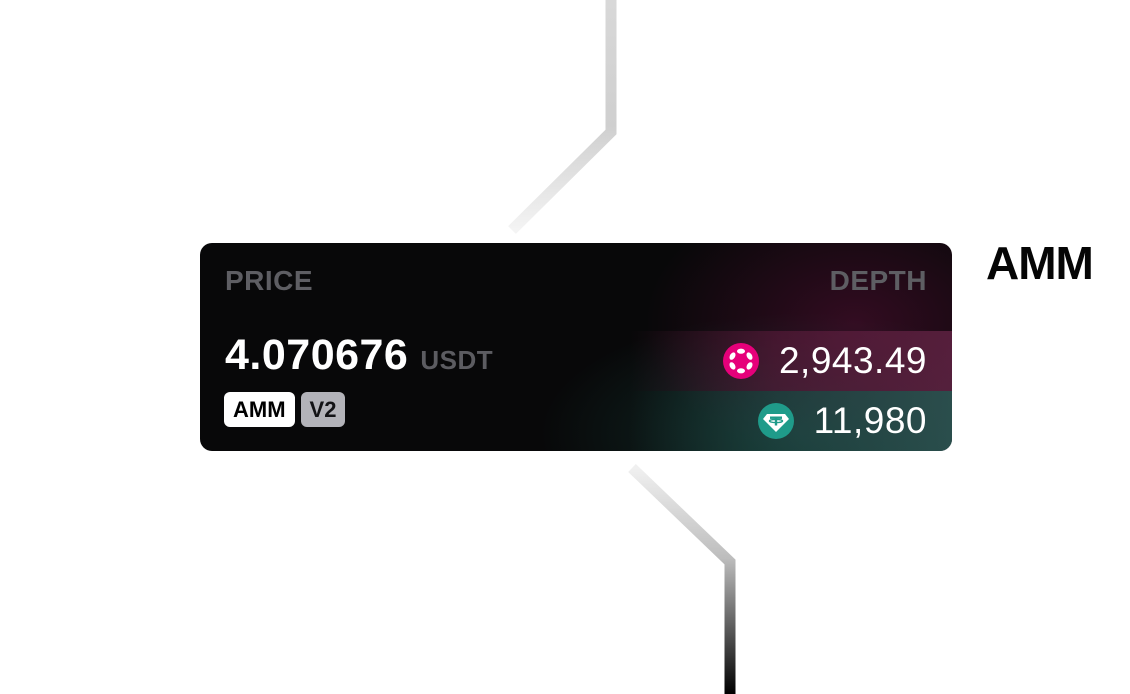 The image size is (1130, 694). Describe the element at coordinates (878, 280) in the screenshot. I see `depth-label: DEPTH` at that location.